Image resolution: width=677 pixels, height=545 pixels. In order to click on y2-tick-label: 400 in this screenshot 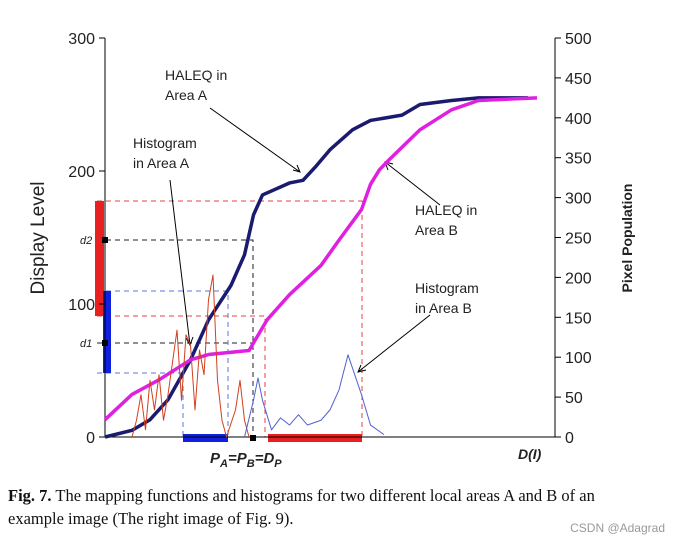, I will do `click(578, 119)`.